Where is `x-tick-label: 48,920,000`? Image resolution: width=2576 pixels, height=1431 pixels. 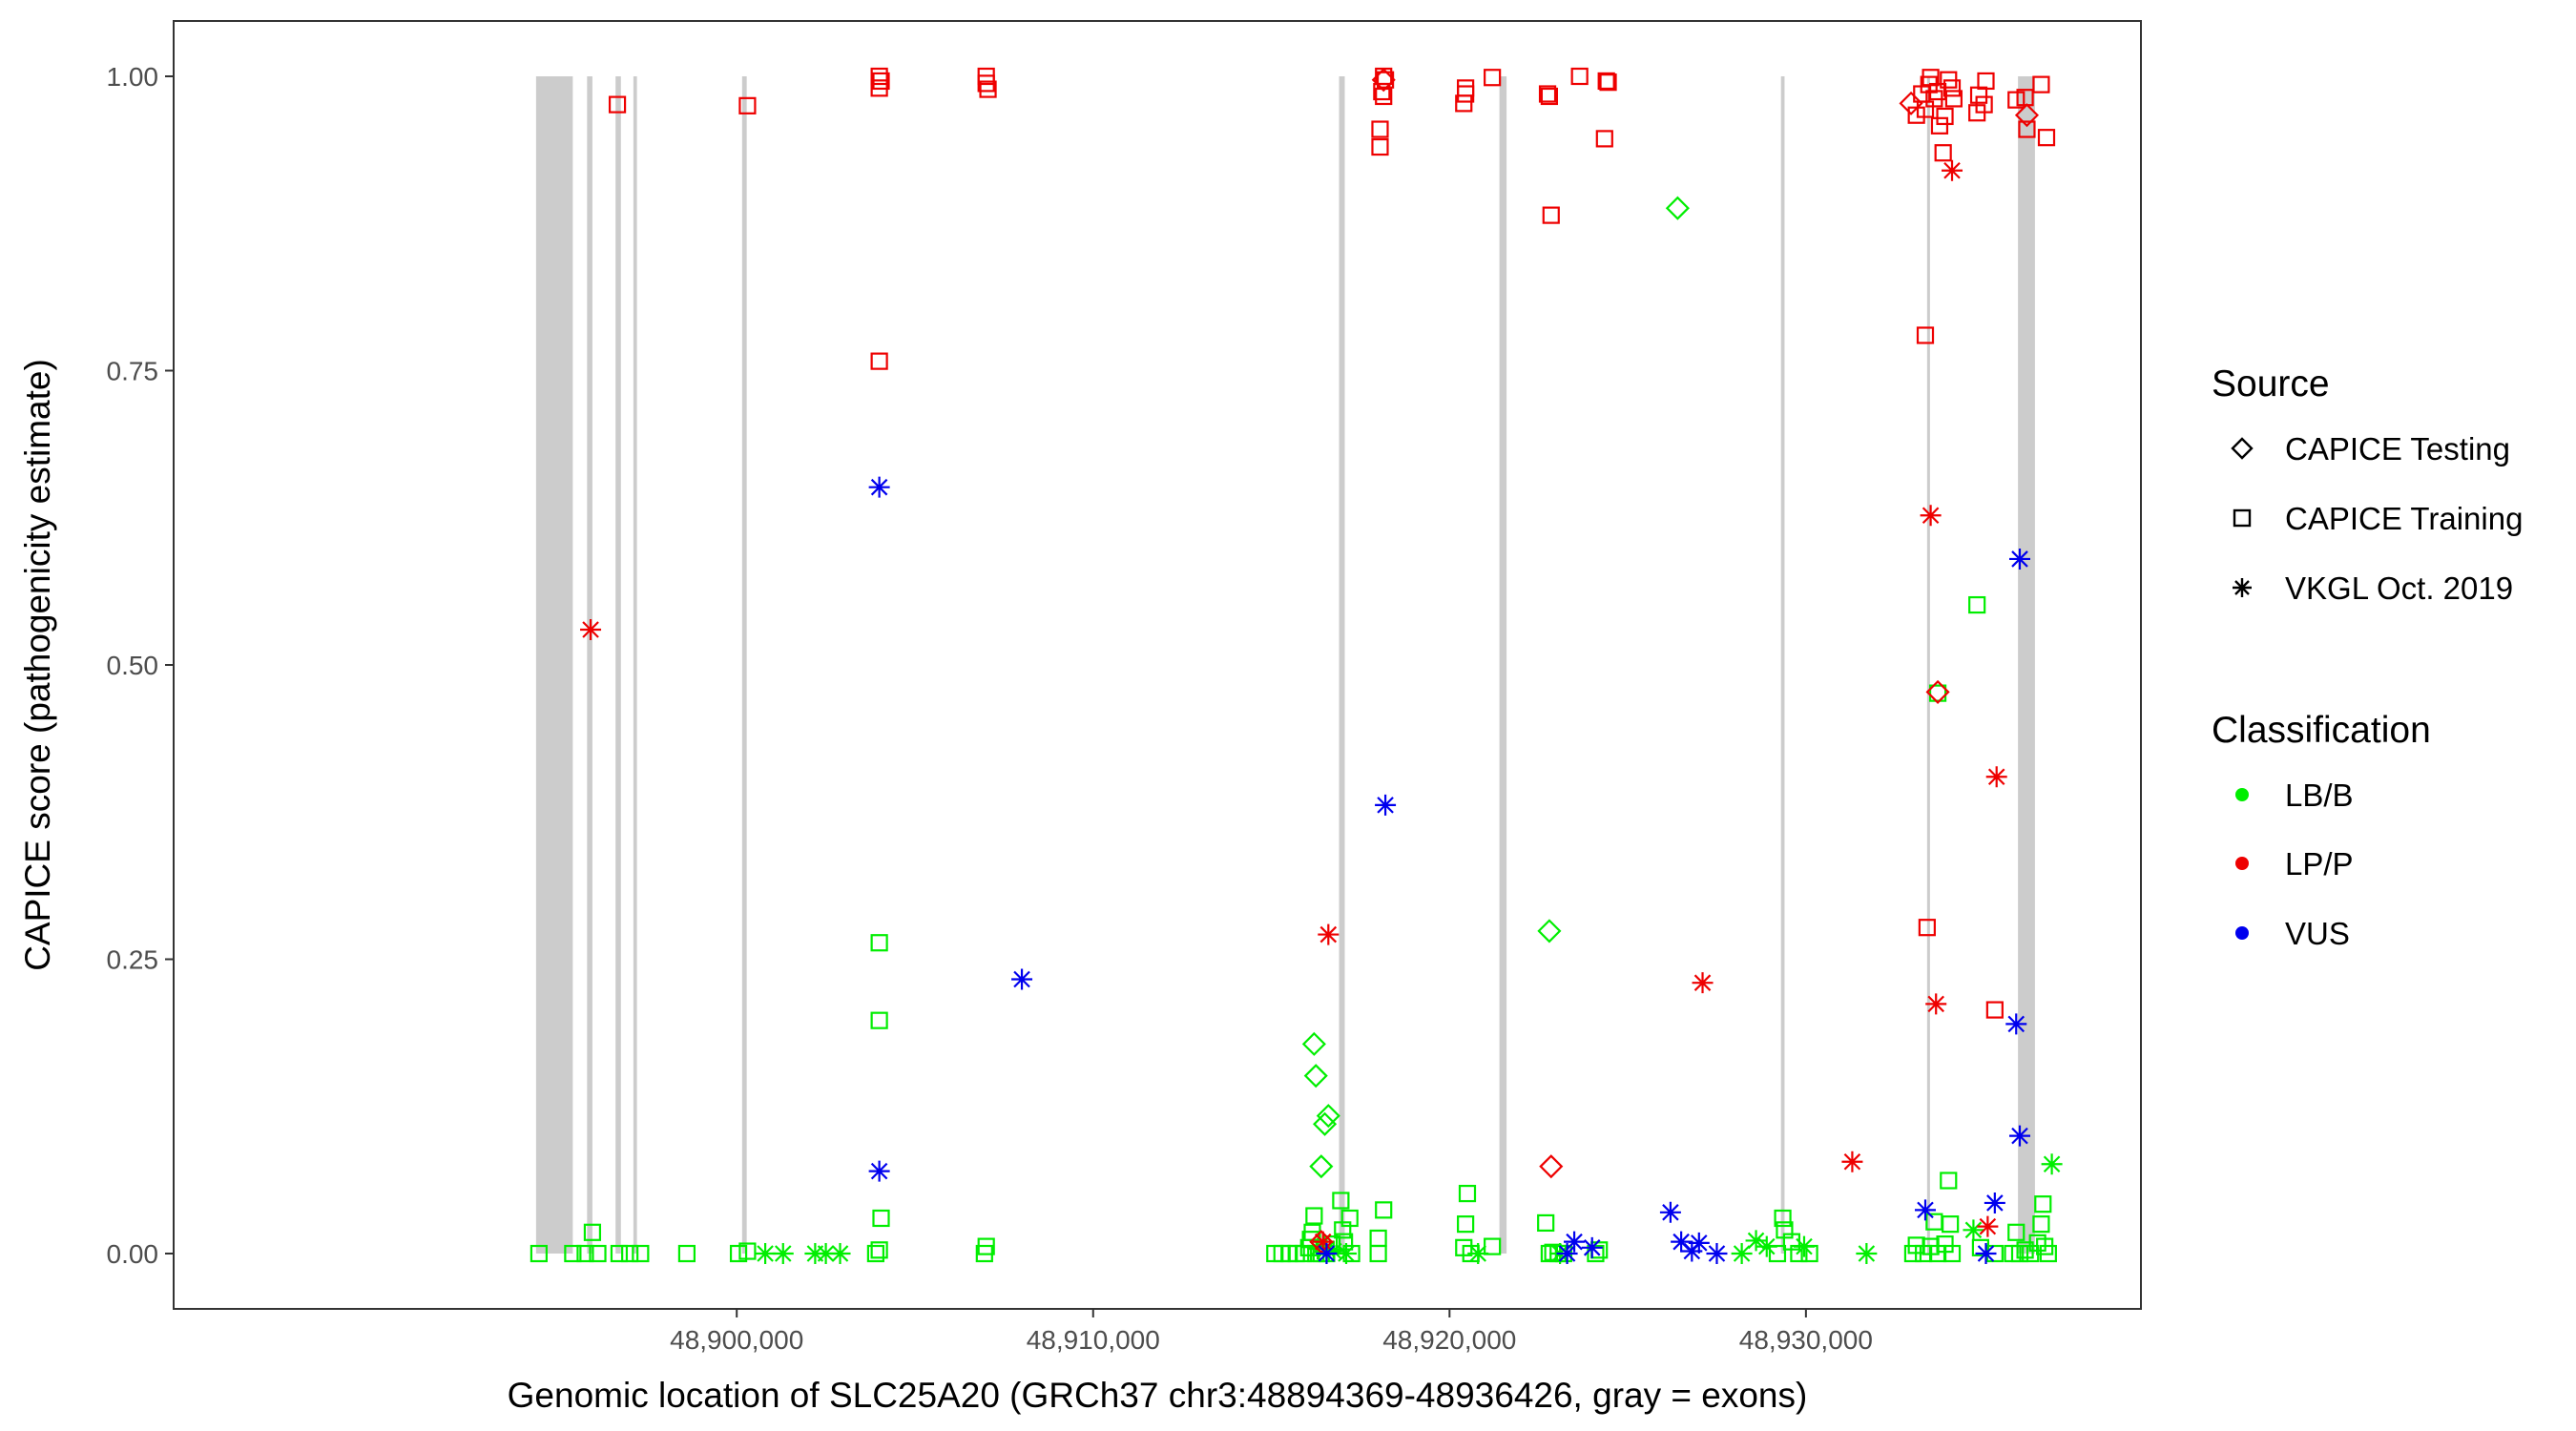
x-tick-label: 48,920,000 is located at coordinates (1449, 1340).